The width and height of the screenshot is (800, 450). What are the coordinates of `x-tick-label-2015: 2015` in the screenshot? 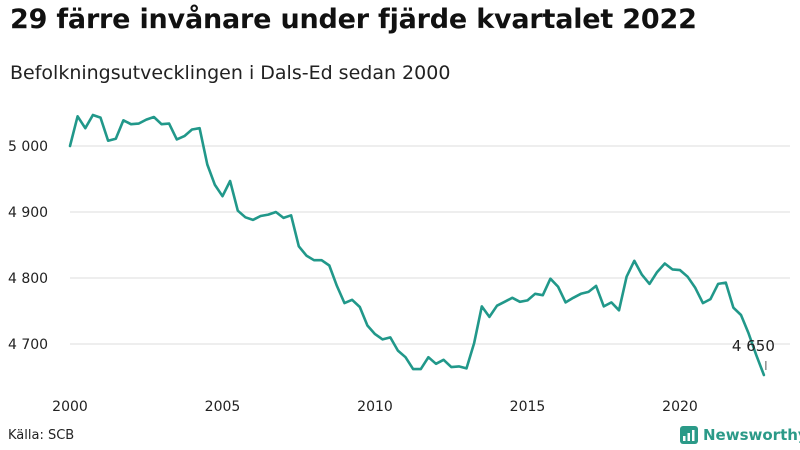 It's located at (528, 407).